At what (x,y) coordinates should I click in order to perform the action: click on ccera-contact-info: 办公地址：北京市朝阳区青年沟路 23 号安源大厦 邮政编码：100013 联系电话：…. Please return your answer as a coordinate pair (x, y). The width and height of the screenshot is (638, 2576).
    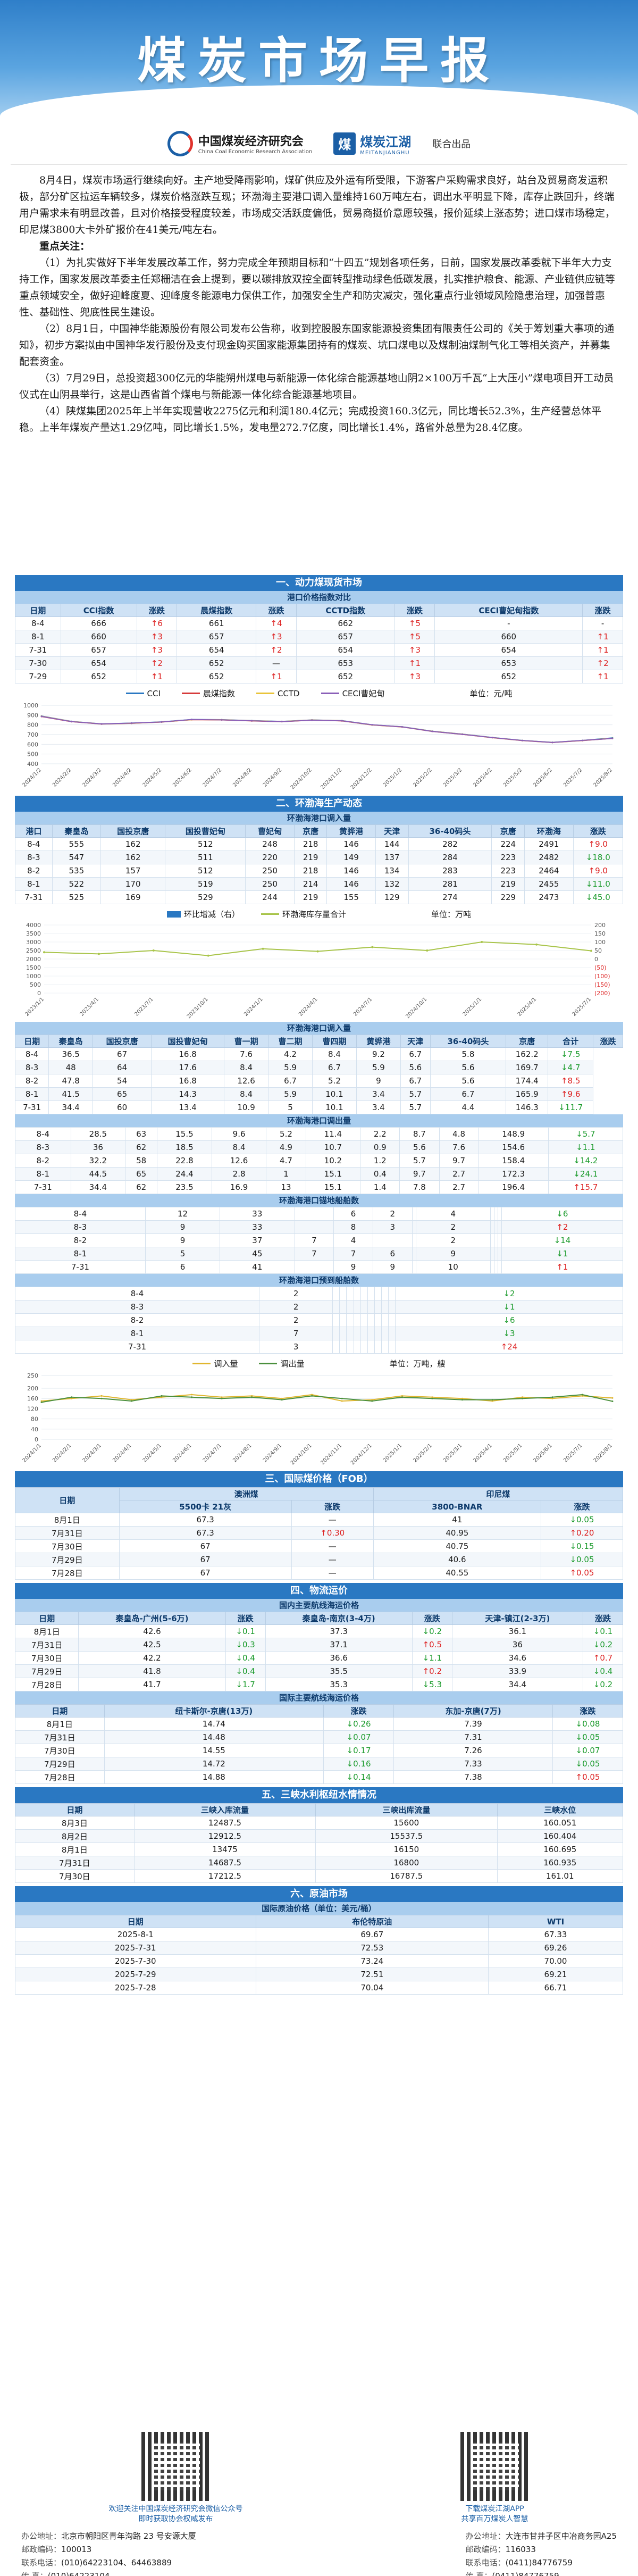
    Looking at the image, I should click on (108, 2553).